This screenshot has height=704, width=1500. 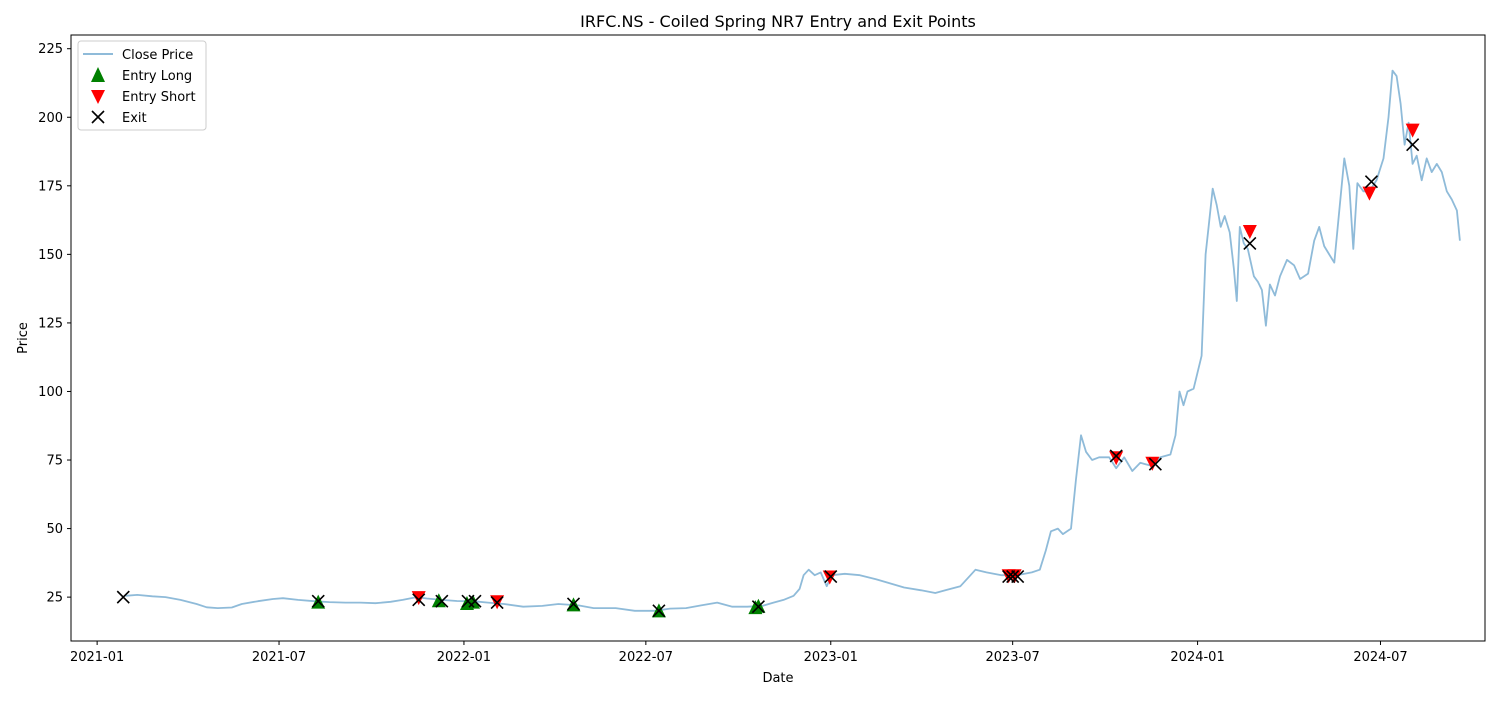 I want to click on x-tick-label: 2021-07, so click(x=279, y=657).